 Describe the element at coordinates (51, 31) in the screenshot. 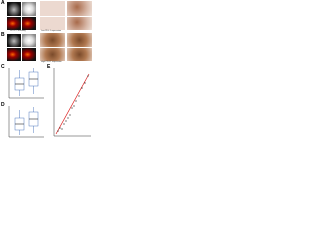

I see `caption: Low PD-L1 expression` at that location.